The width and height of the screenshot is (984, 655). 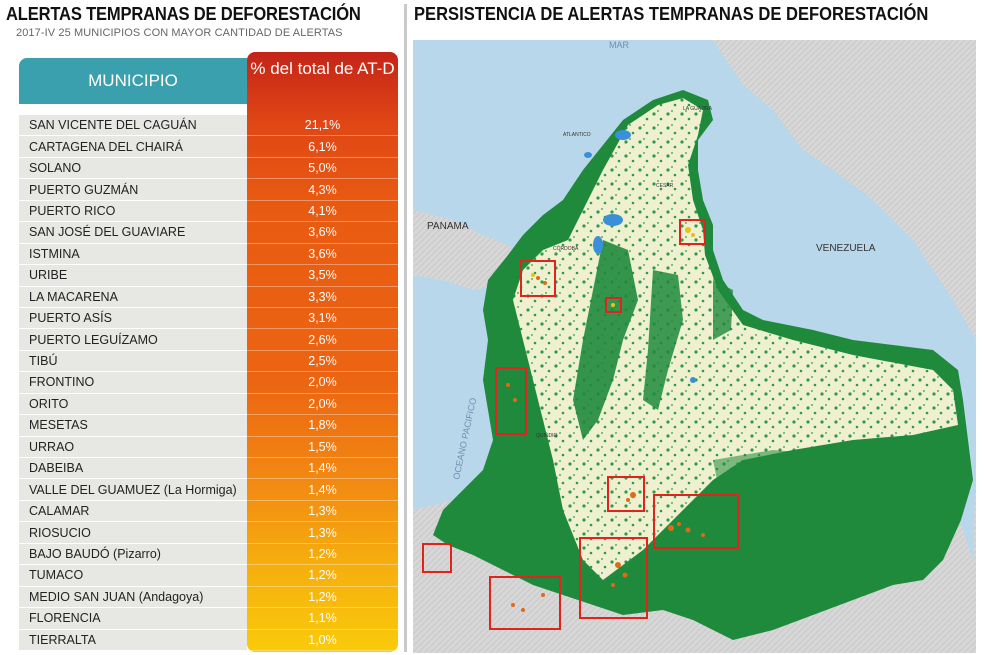 I want to click on label-cordoba: CÓRDOBA, so click(x=566, y=248).